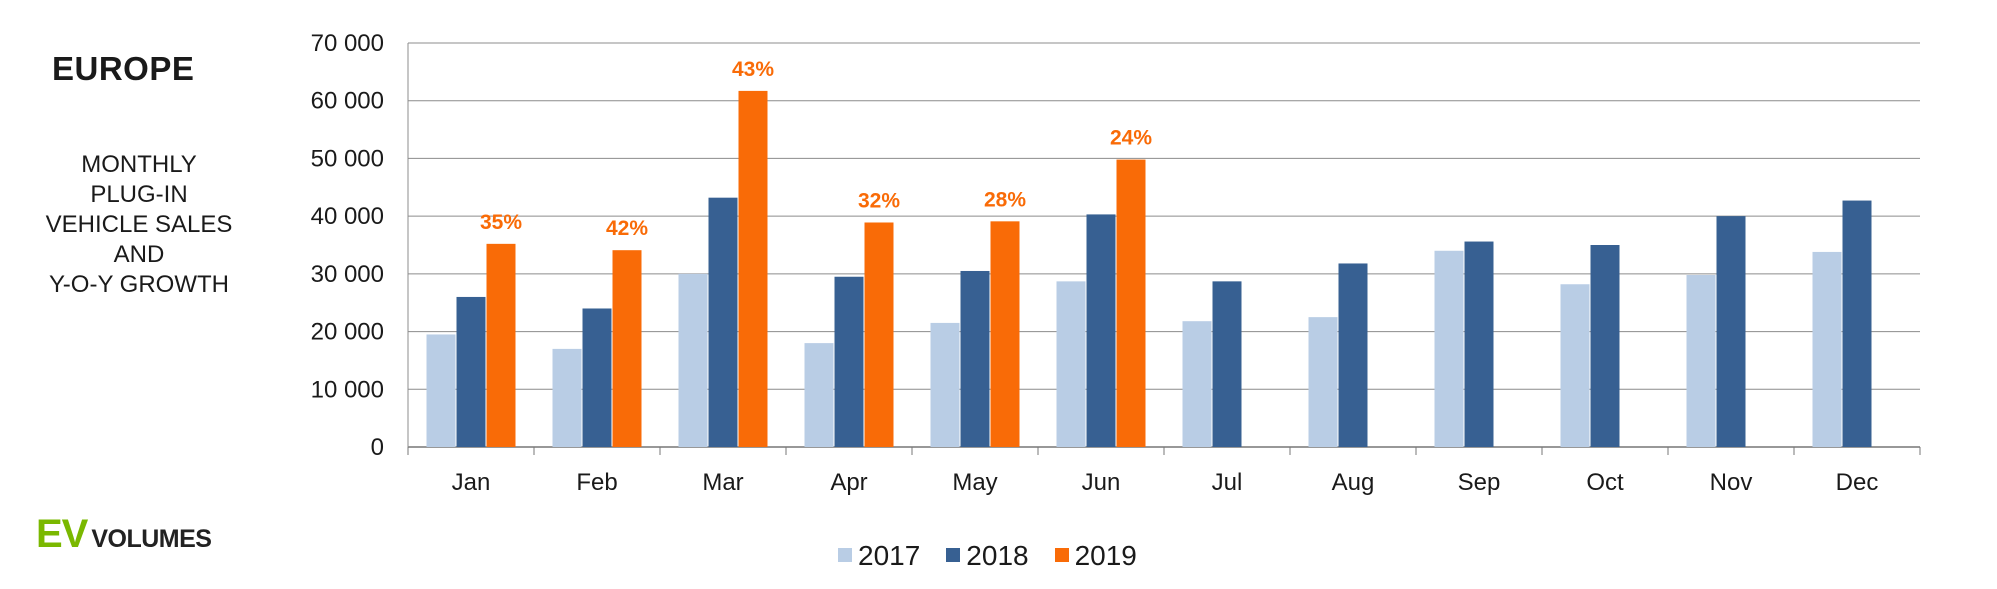 The height and width of the screenshot is (589, 1997). What do you see at coordinates (848, 482) in the screenshot?
I see `x-tick-label: Apr` at bounding box center [848, 482].